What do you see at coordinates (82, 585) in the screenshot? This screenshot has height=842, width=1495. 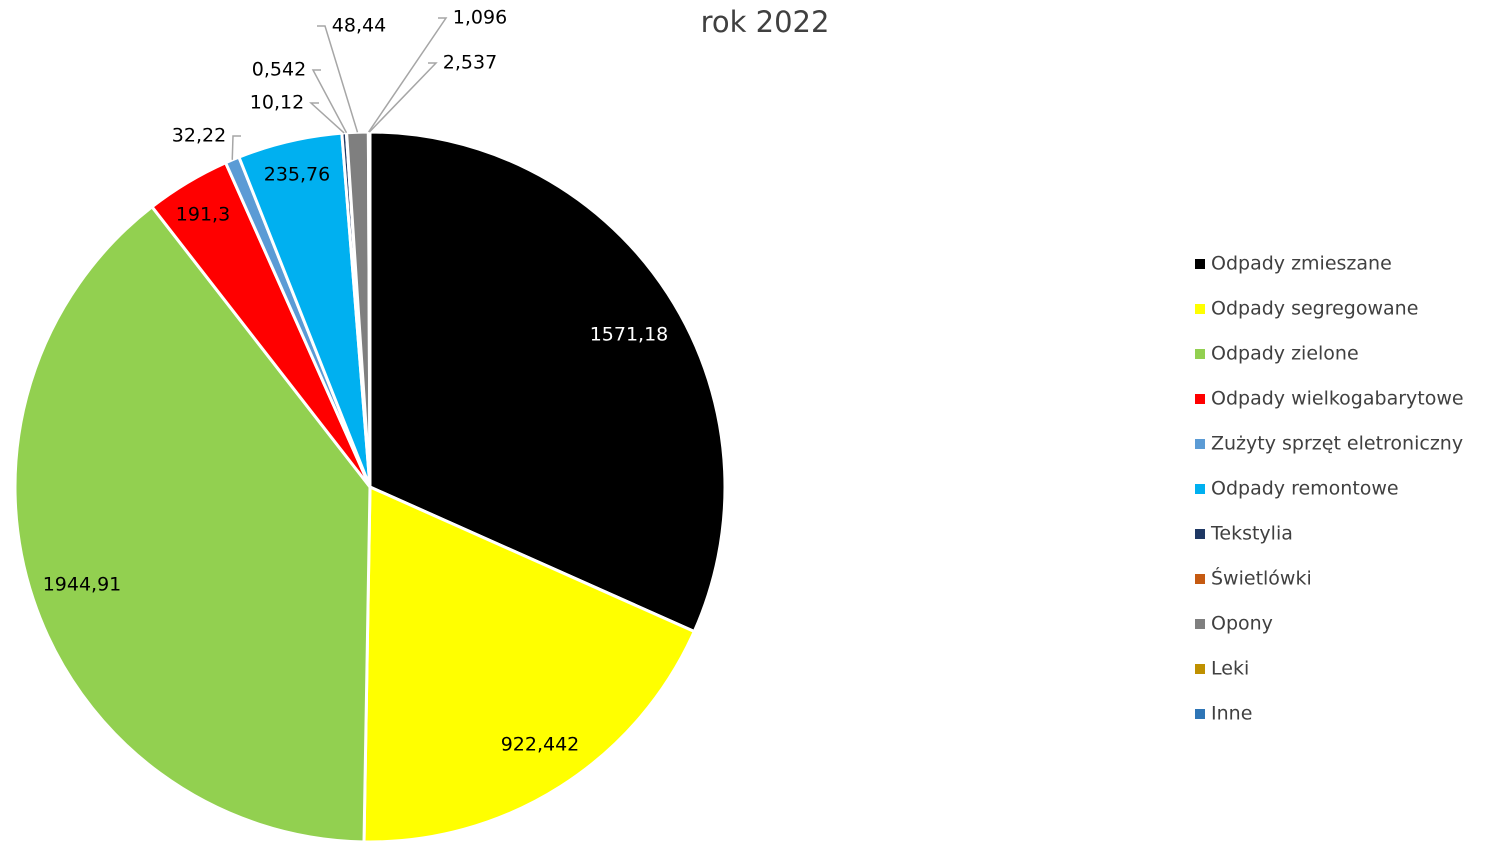 I see `data-label: 1944,91` at bounding box center [82, 585].